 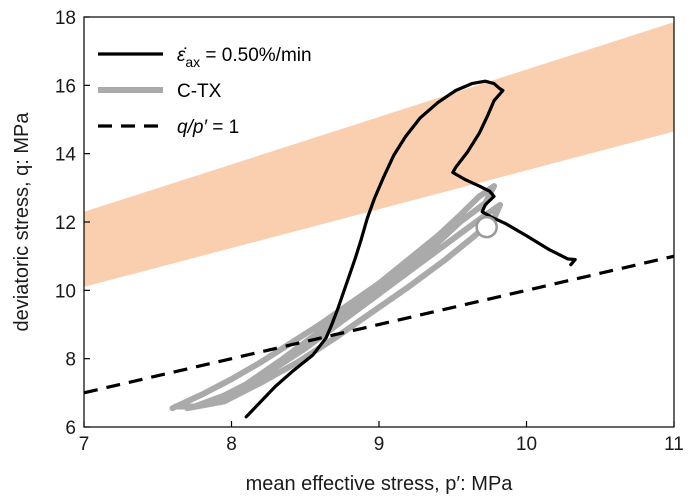 I want to click on x-axis-label: mean effective stress, p′: MPa, so click(x=380, y=484).